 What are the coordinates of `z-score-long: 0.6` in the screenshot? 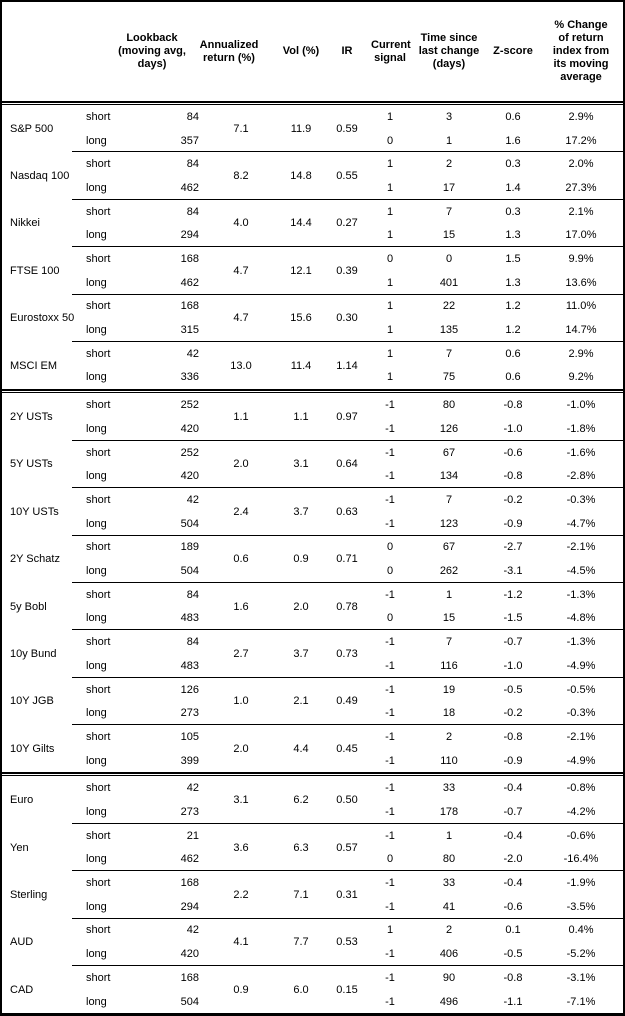 It's located at (513, 377).